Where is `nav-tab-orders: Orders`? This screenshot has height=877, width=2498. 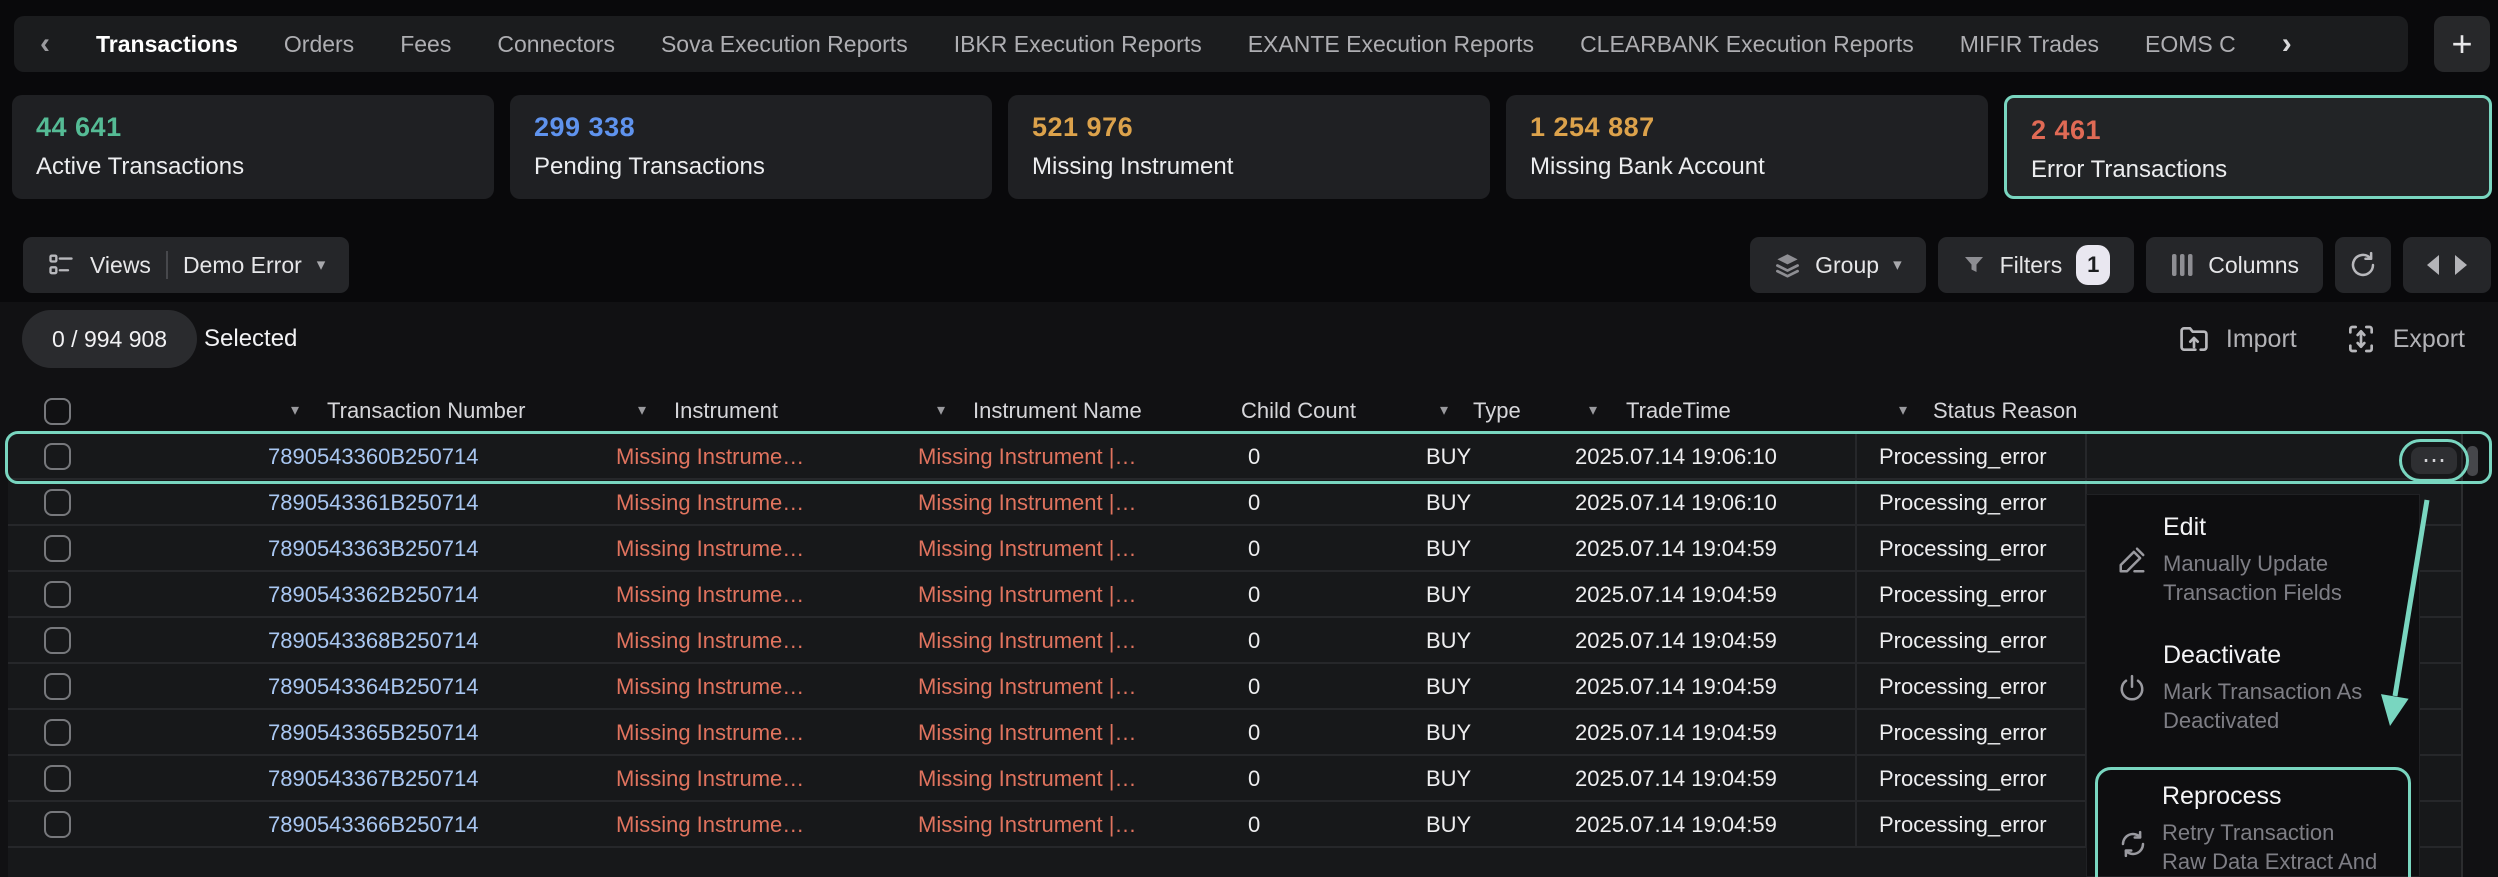 nav-tab-orders: Orders is located at coordinates (319, 43).